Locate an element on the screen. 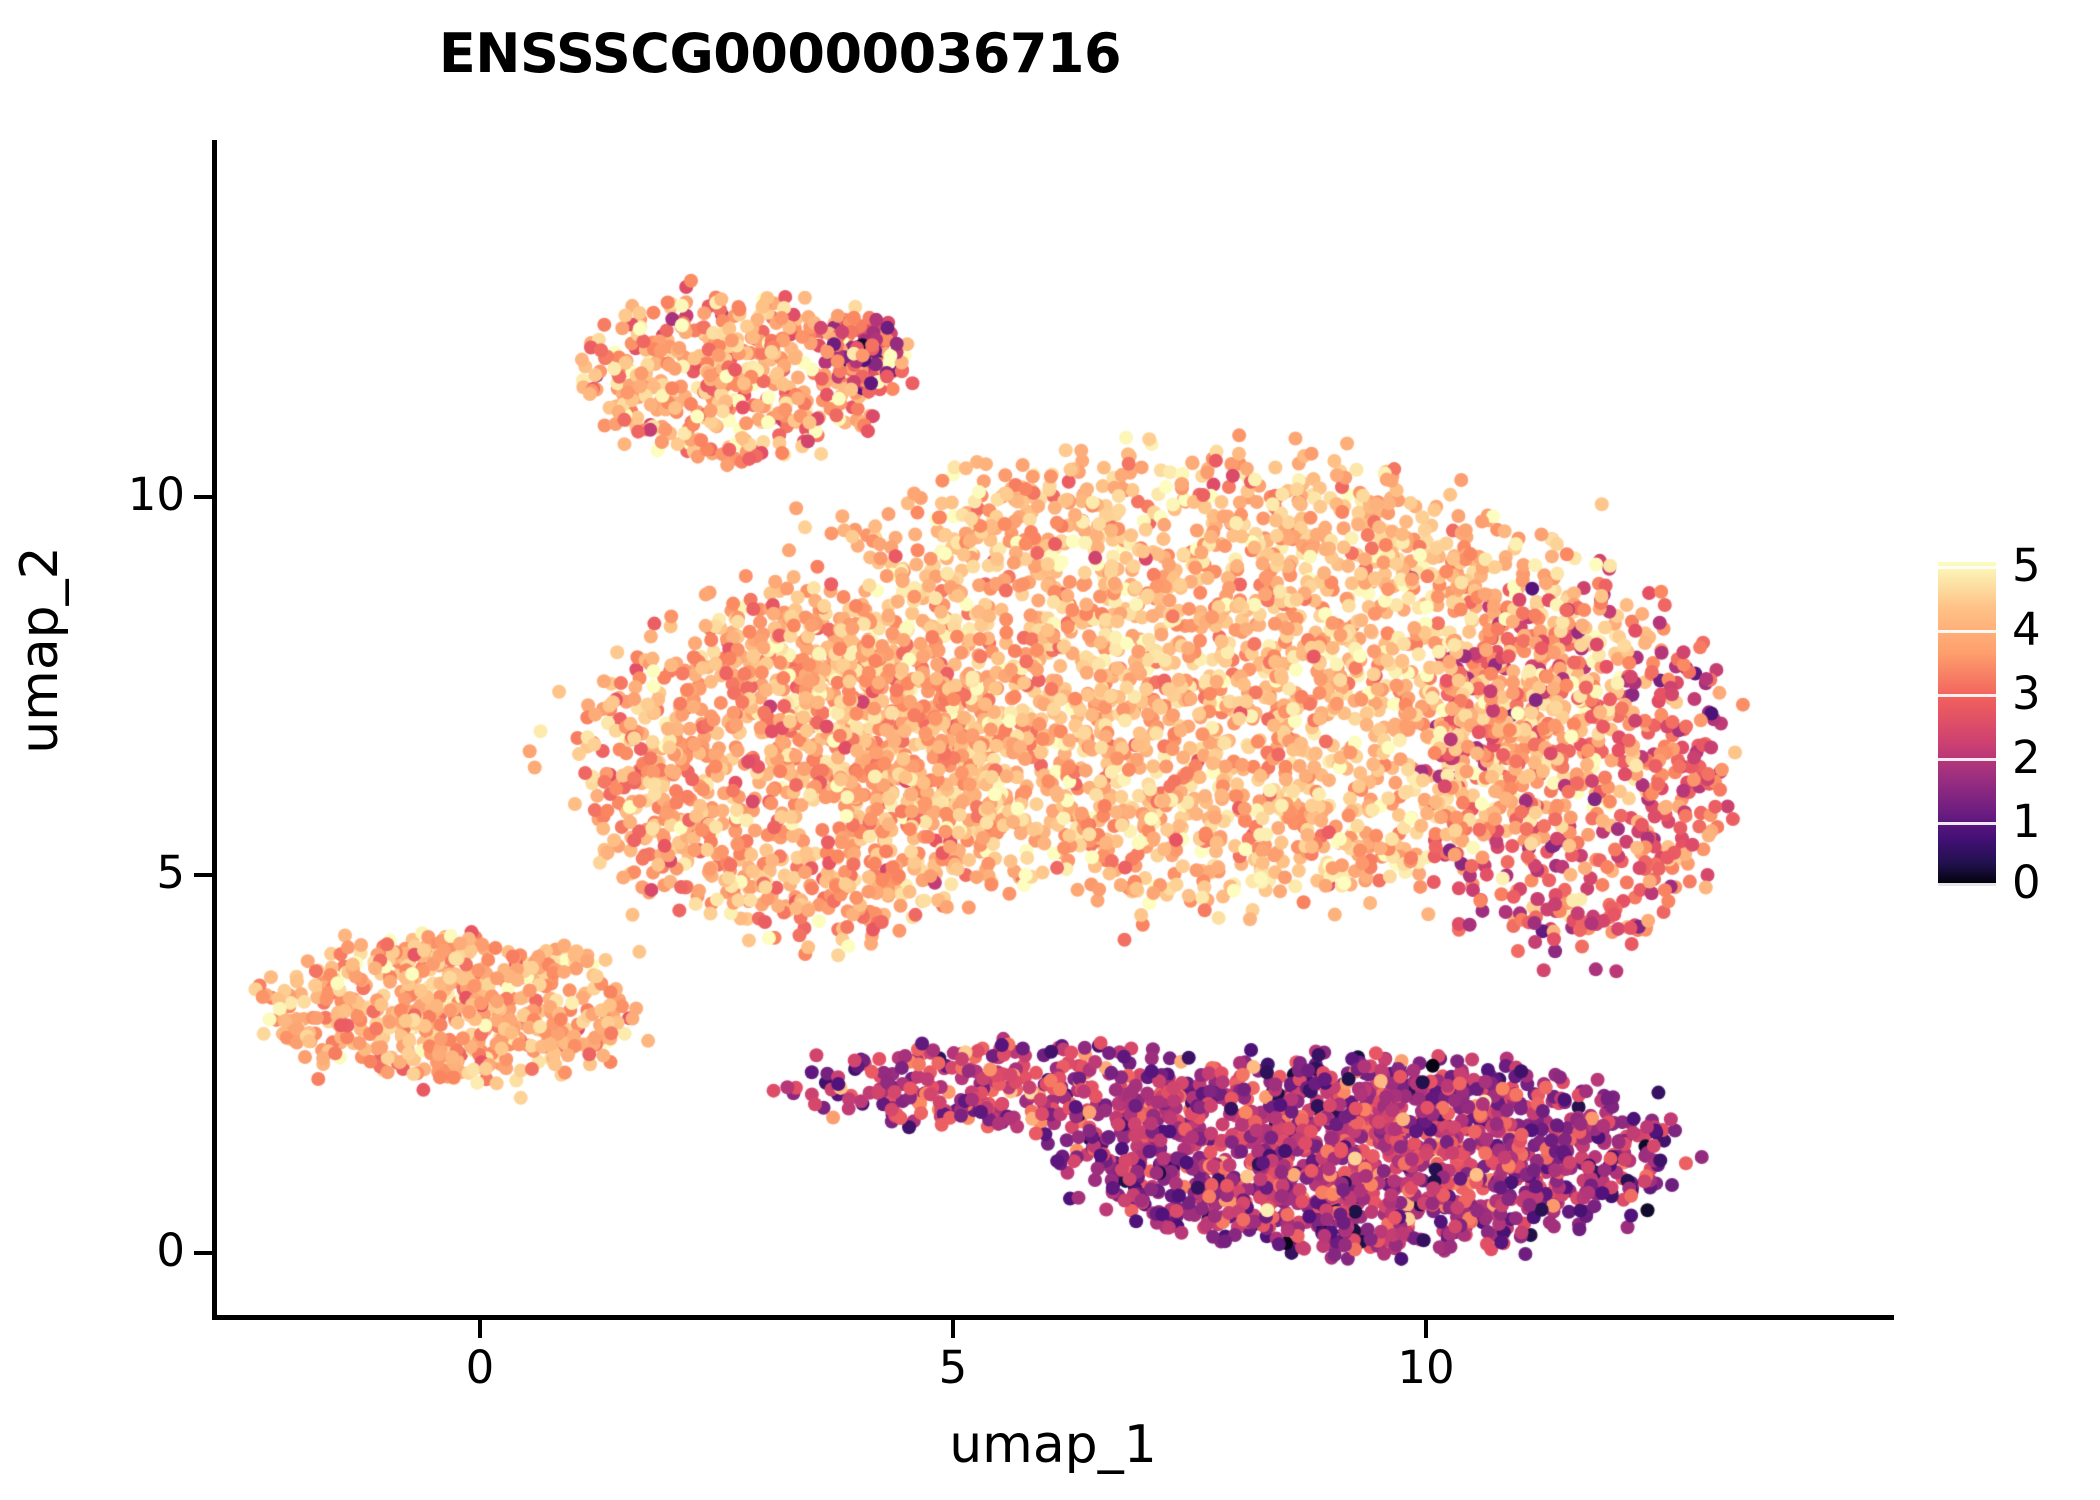 The image size is (2100, 1500). y-axis-spine is located at coordinates (214, 730).